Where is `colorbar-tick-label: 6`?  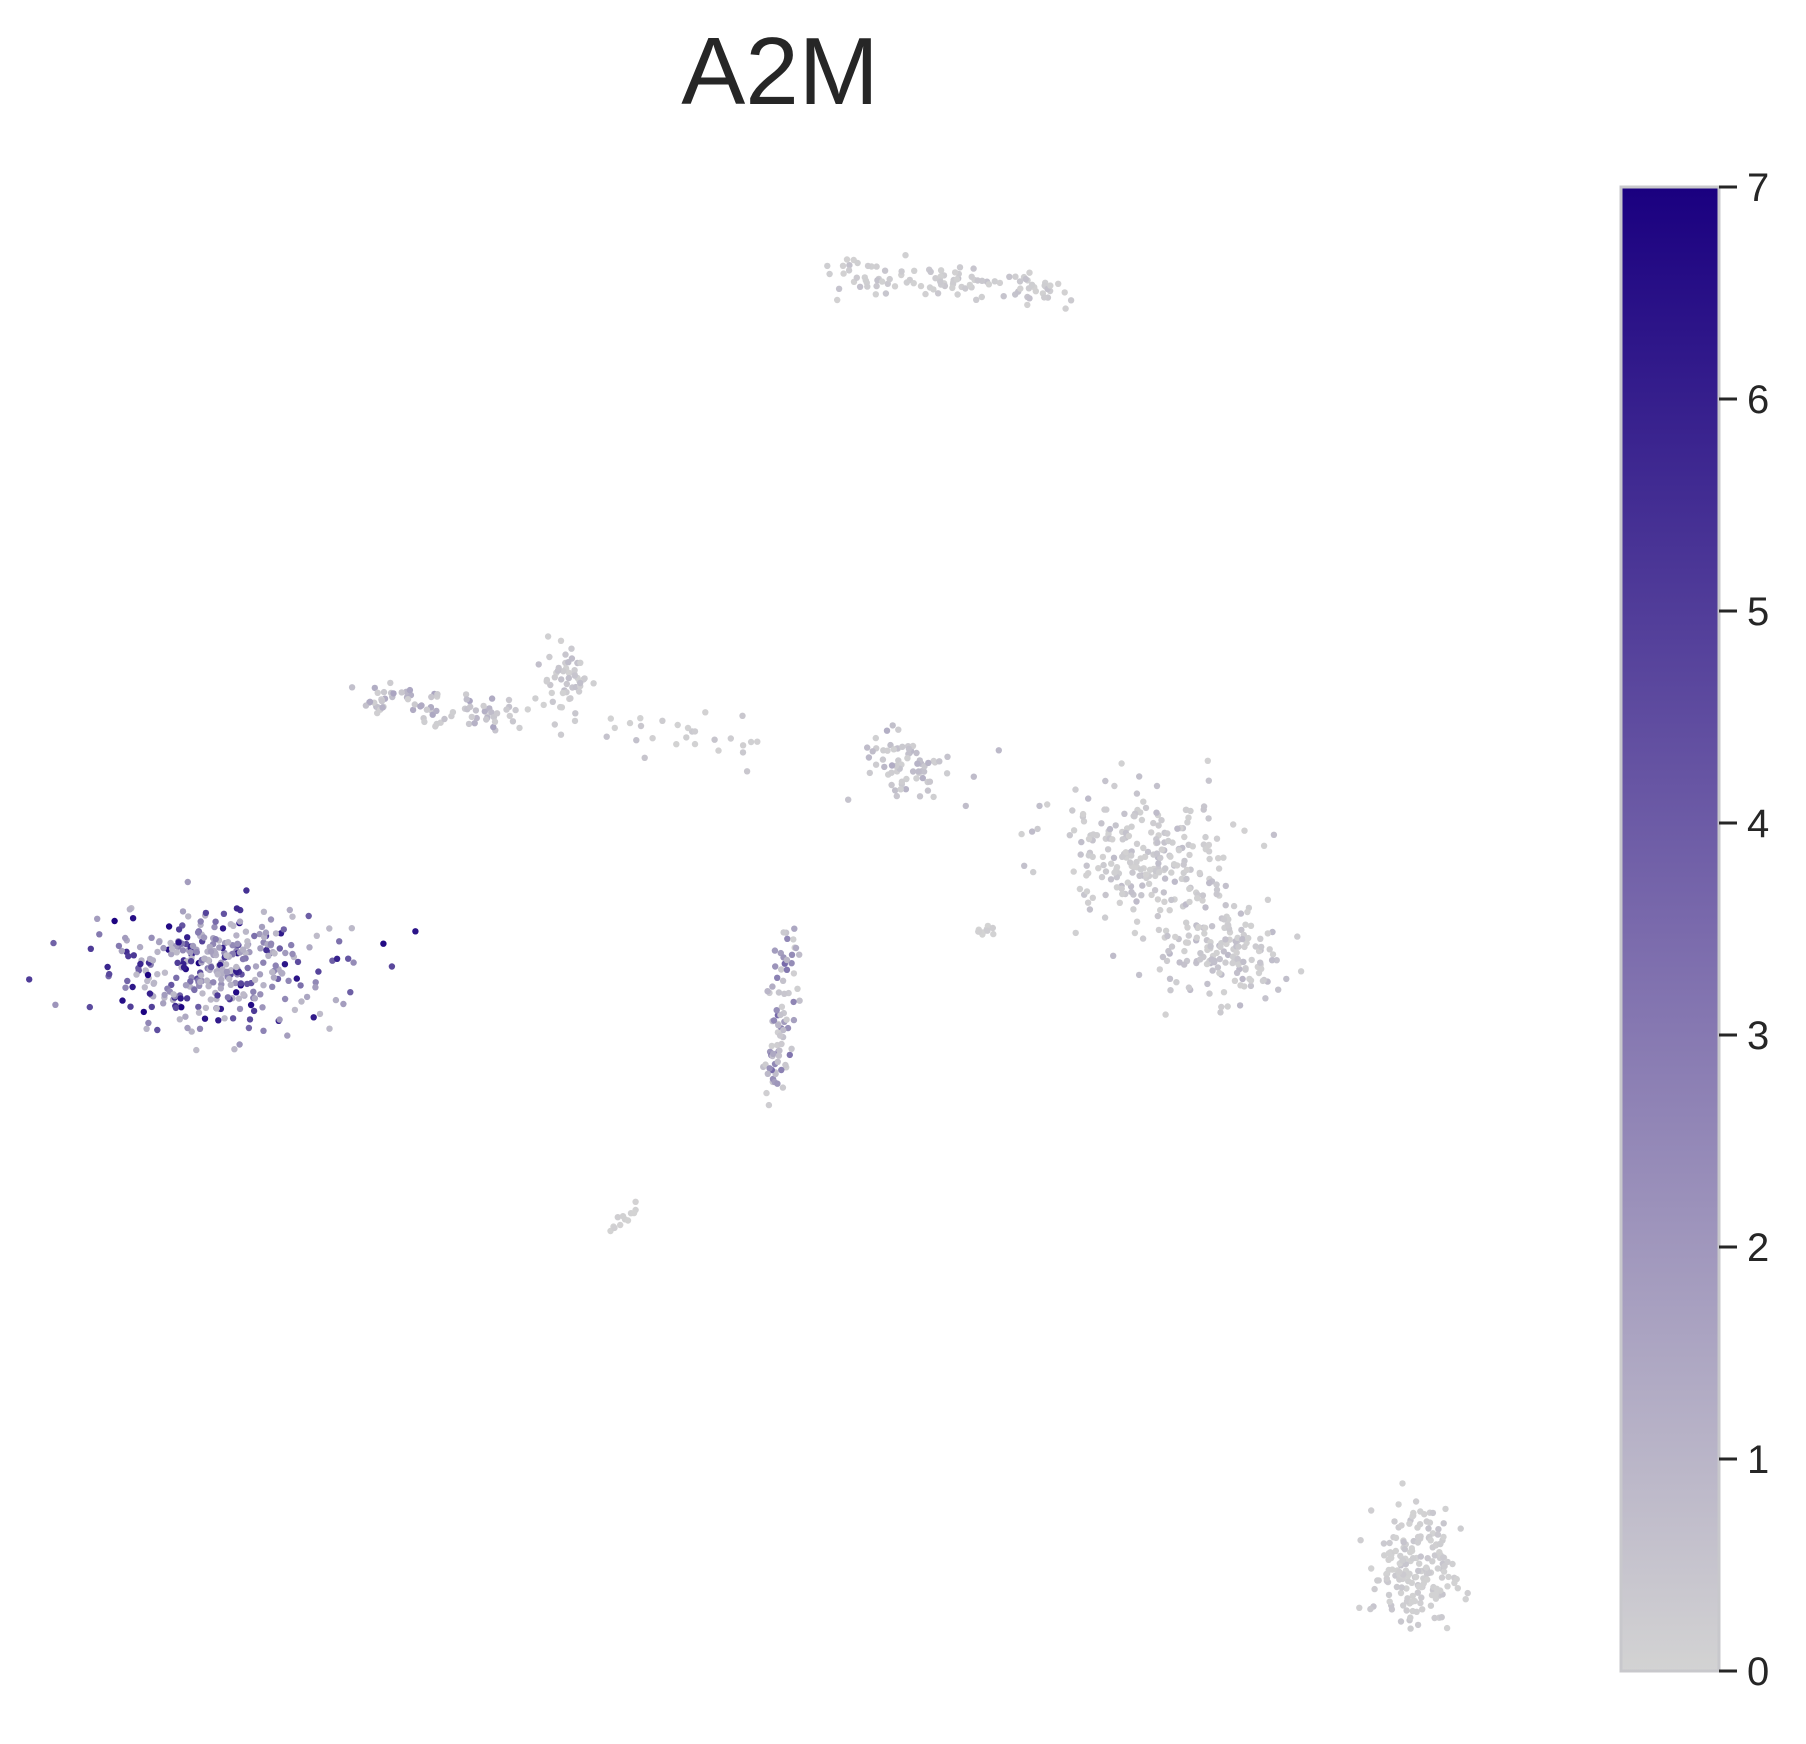 colorbar-tick-label: 6 is located at coordinates (1758, 400).